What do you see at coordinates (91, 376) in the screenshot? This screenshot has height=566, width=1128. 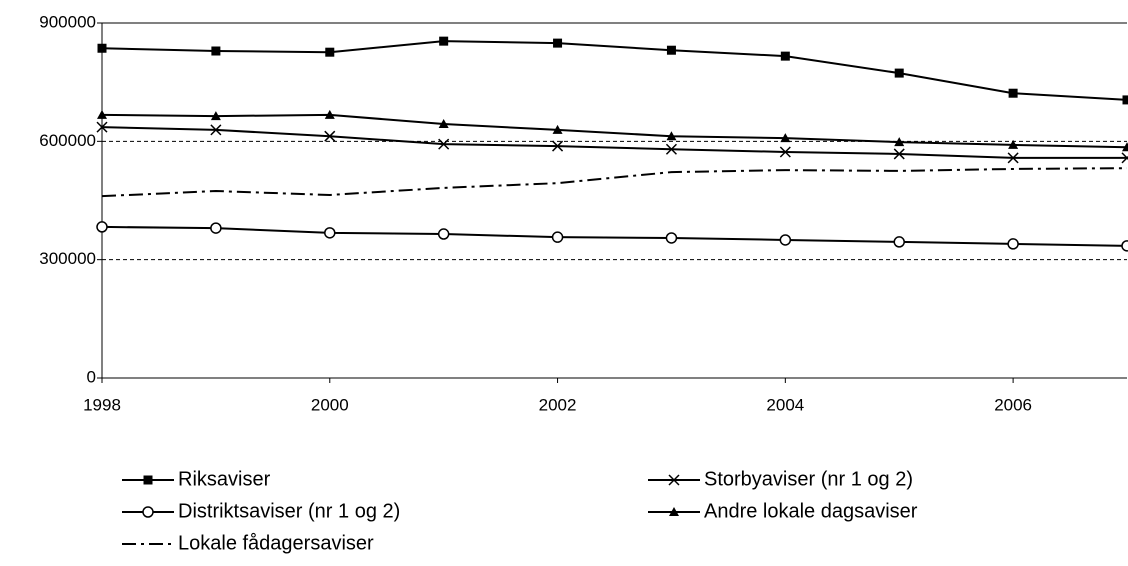 I see `y-tick-label: 0` at bounding box center [91, 376].